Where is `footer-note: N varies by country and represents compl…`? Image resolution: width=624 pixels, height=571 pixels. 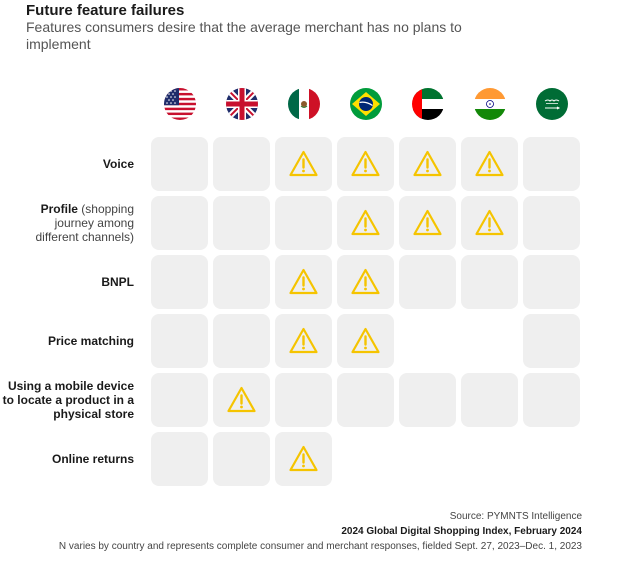
footer-note: N varies by country and represents compl… is located at coordinates (320, 546).